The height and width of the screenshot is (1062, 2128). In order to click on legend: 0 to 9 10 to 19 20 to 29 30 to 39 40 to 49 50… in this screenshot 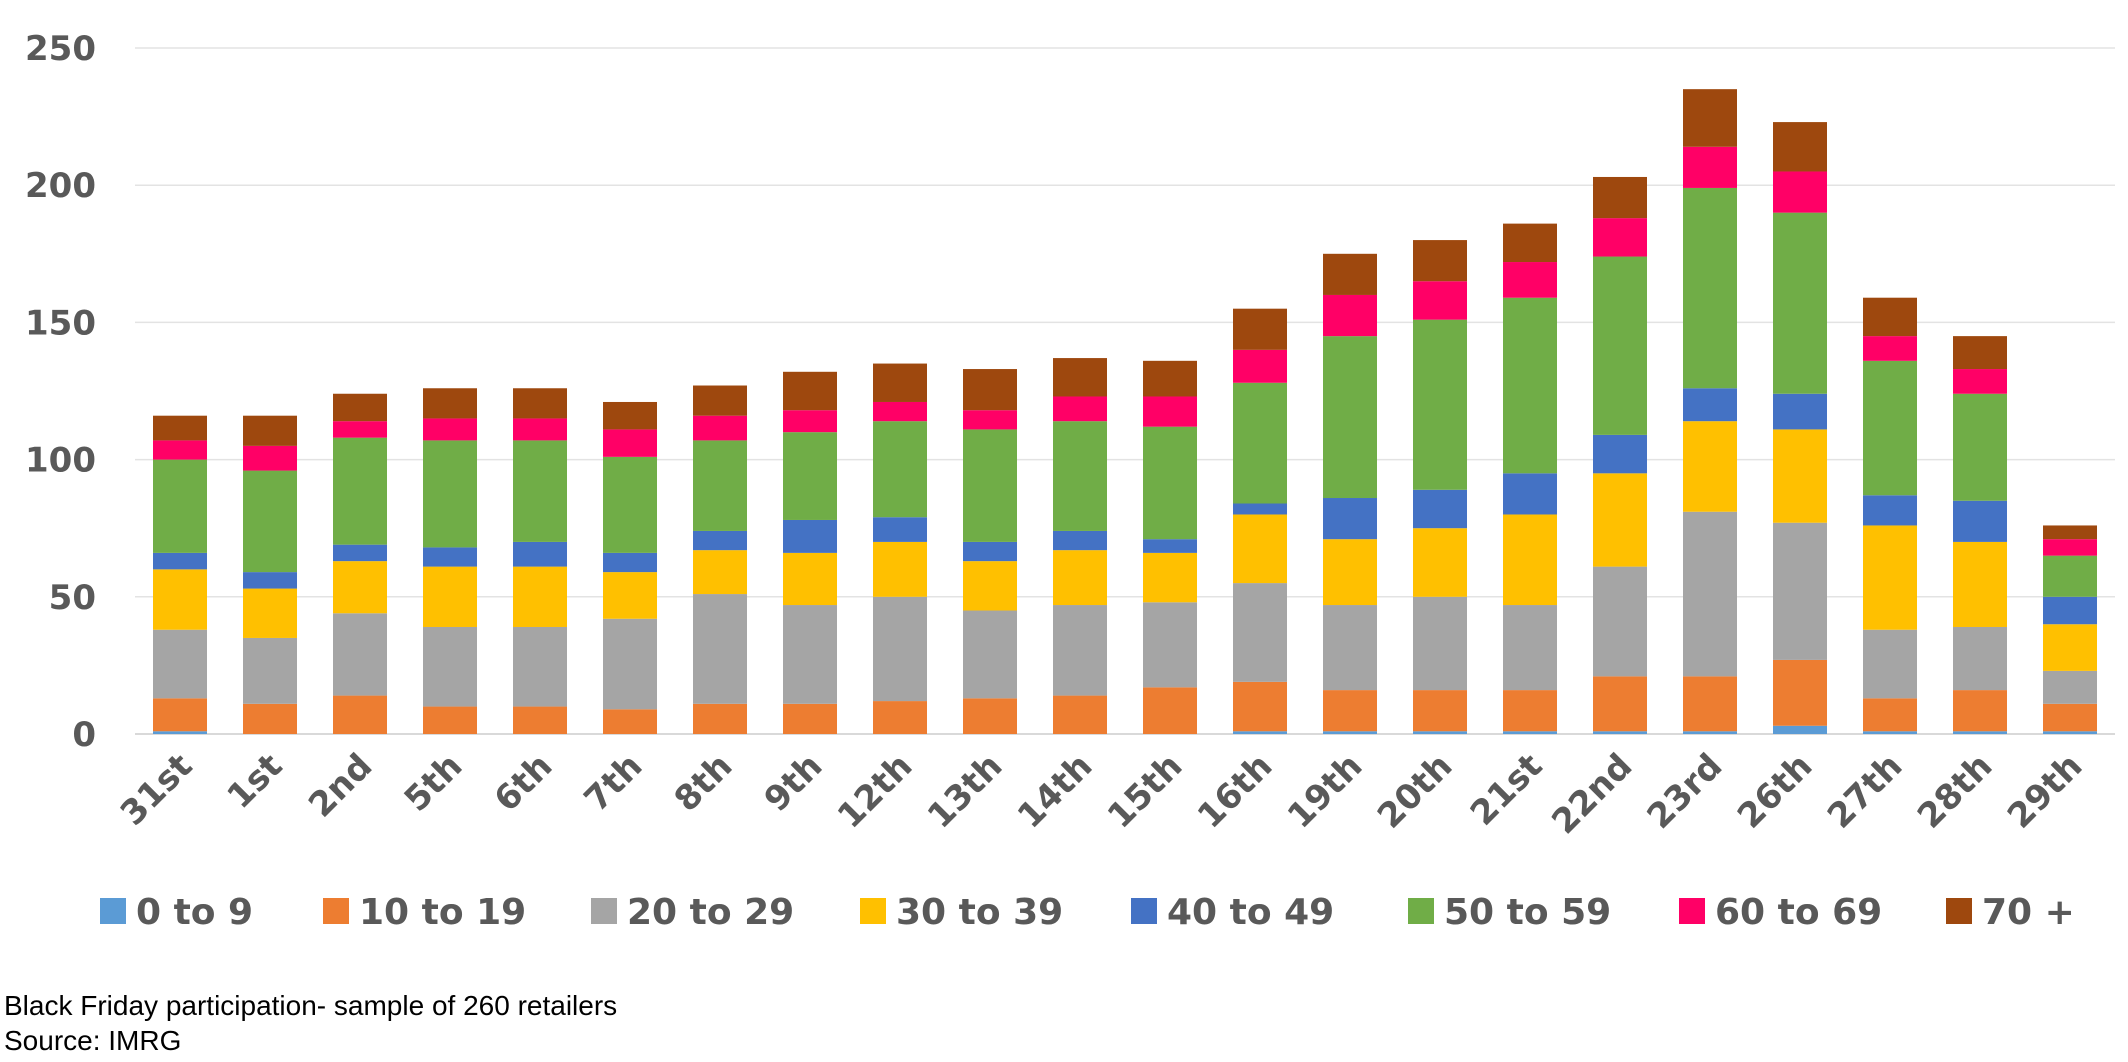, I will do `click(1087, 912)`.